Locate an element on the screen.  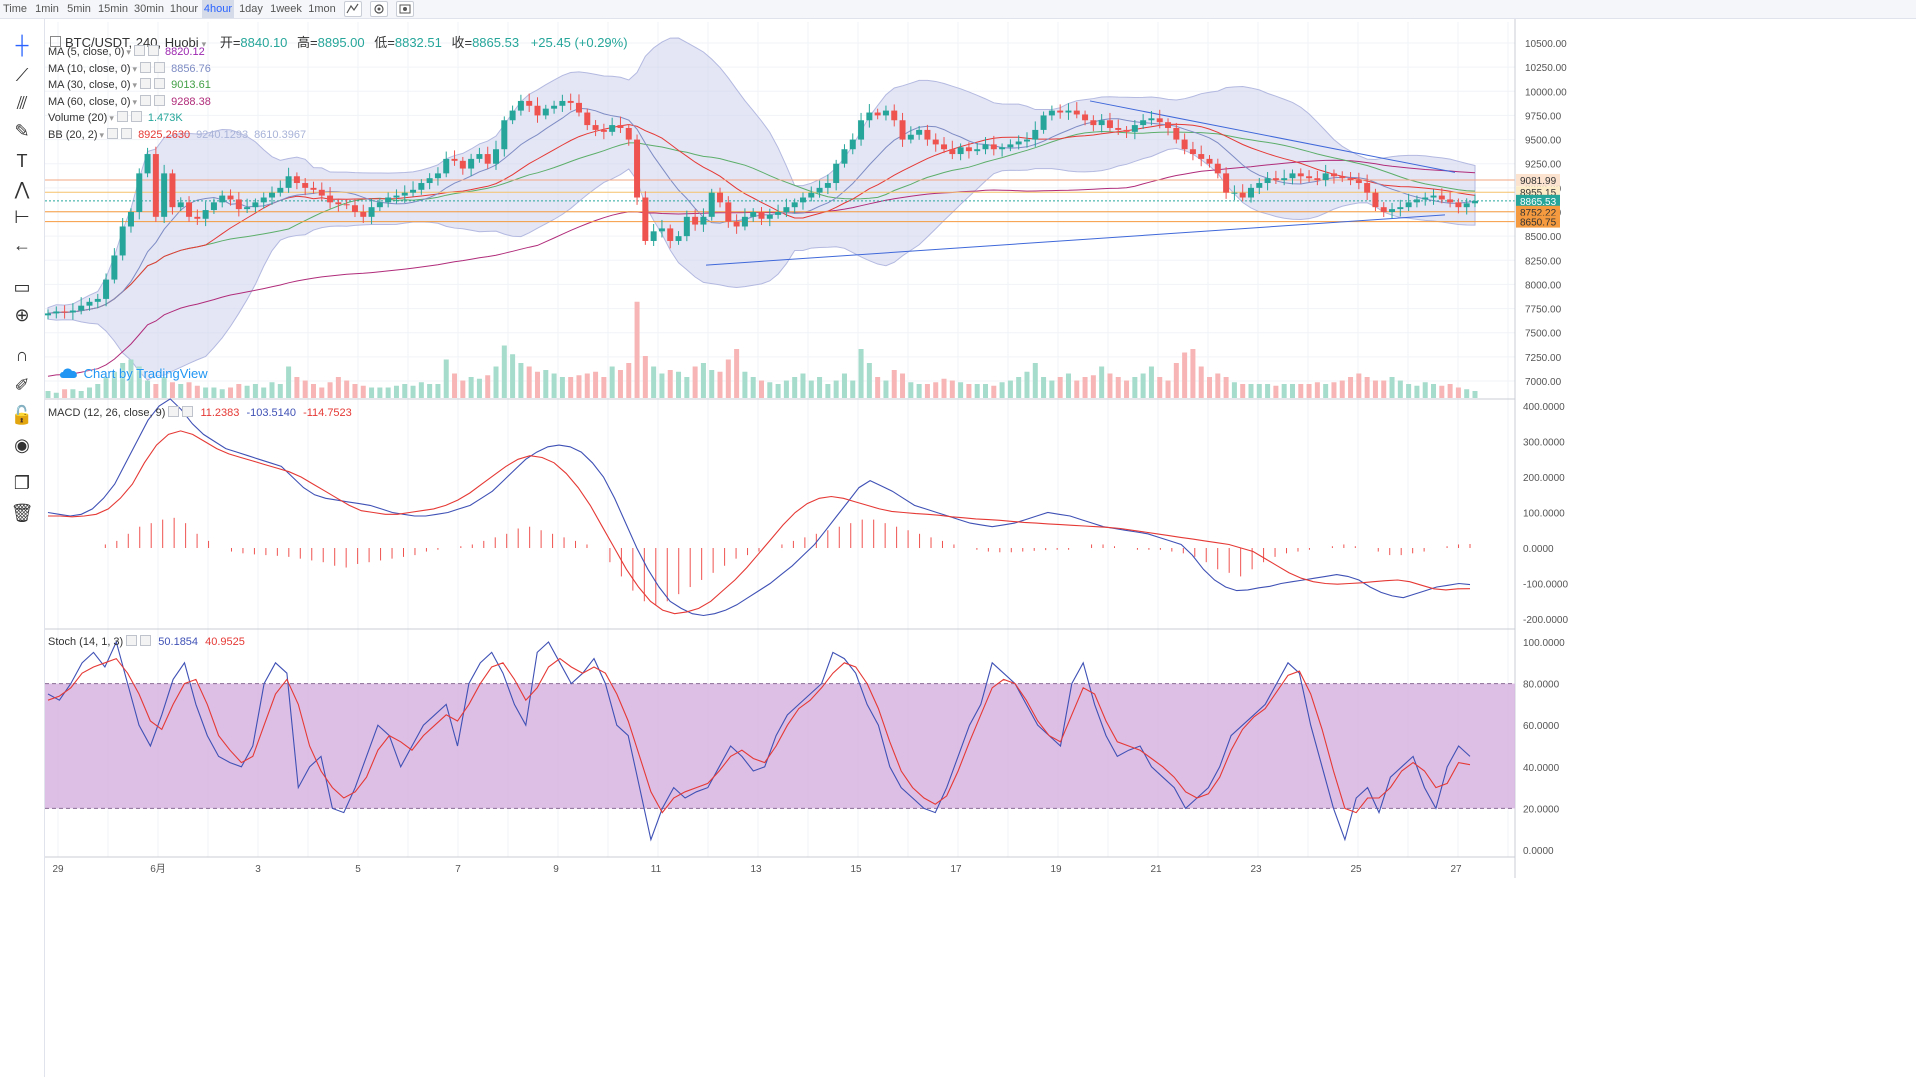
text-icon: T is located at coordinates (22, 161).